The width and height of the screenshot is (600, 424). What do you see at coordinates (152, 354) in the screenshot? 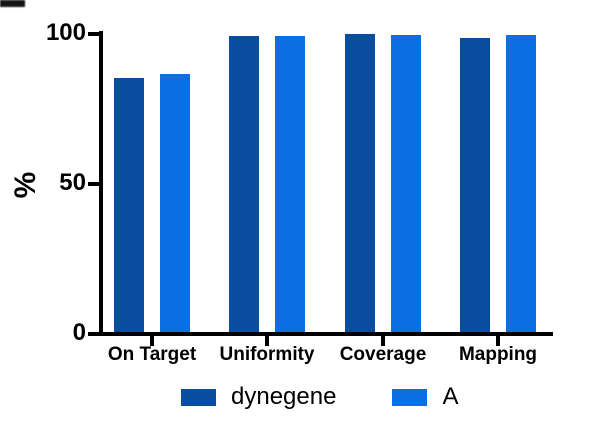
I see `x-tick-label-on-target: On Target` at bounding box center [152, 354].